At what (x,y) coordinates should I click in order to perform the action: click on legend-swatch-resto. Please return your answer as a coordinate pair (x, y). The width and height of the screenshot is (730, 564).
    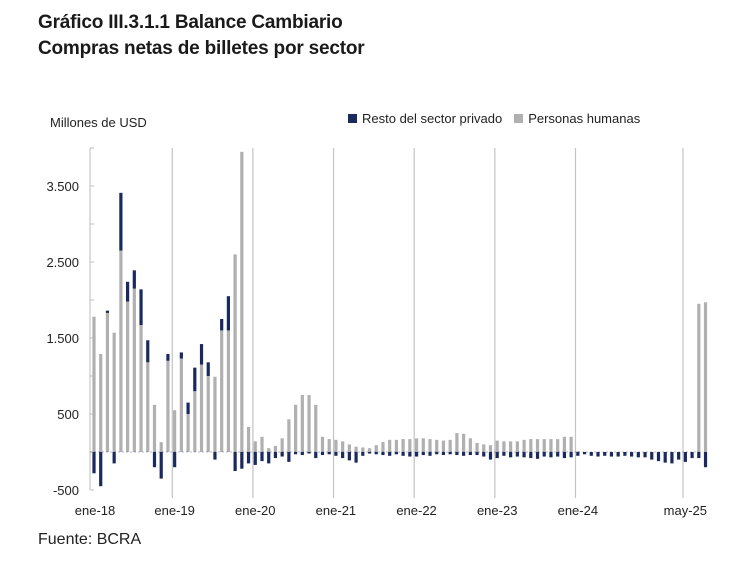
    Looking at the image, I should click on (352, 118).